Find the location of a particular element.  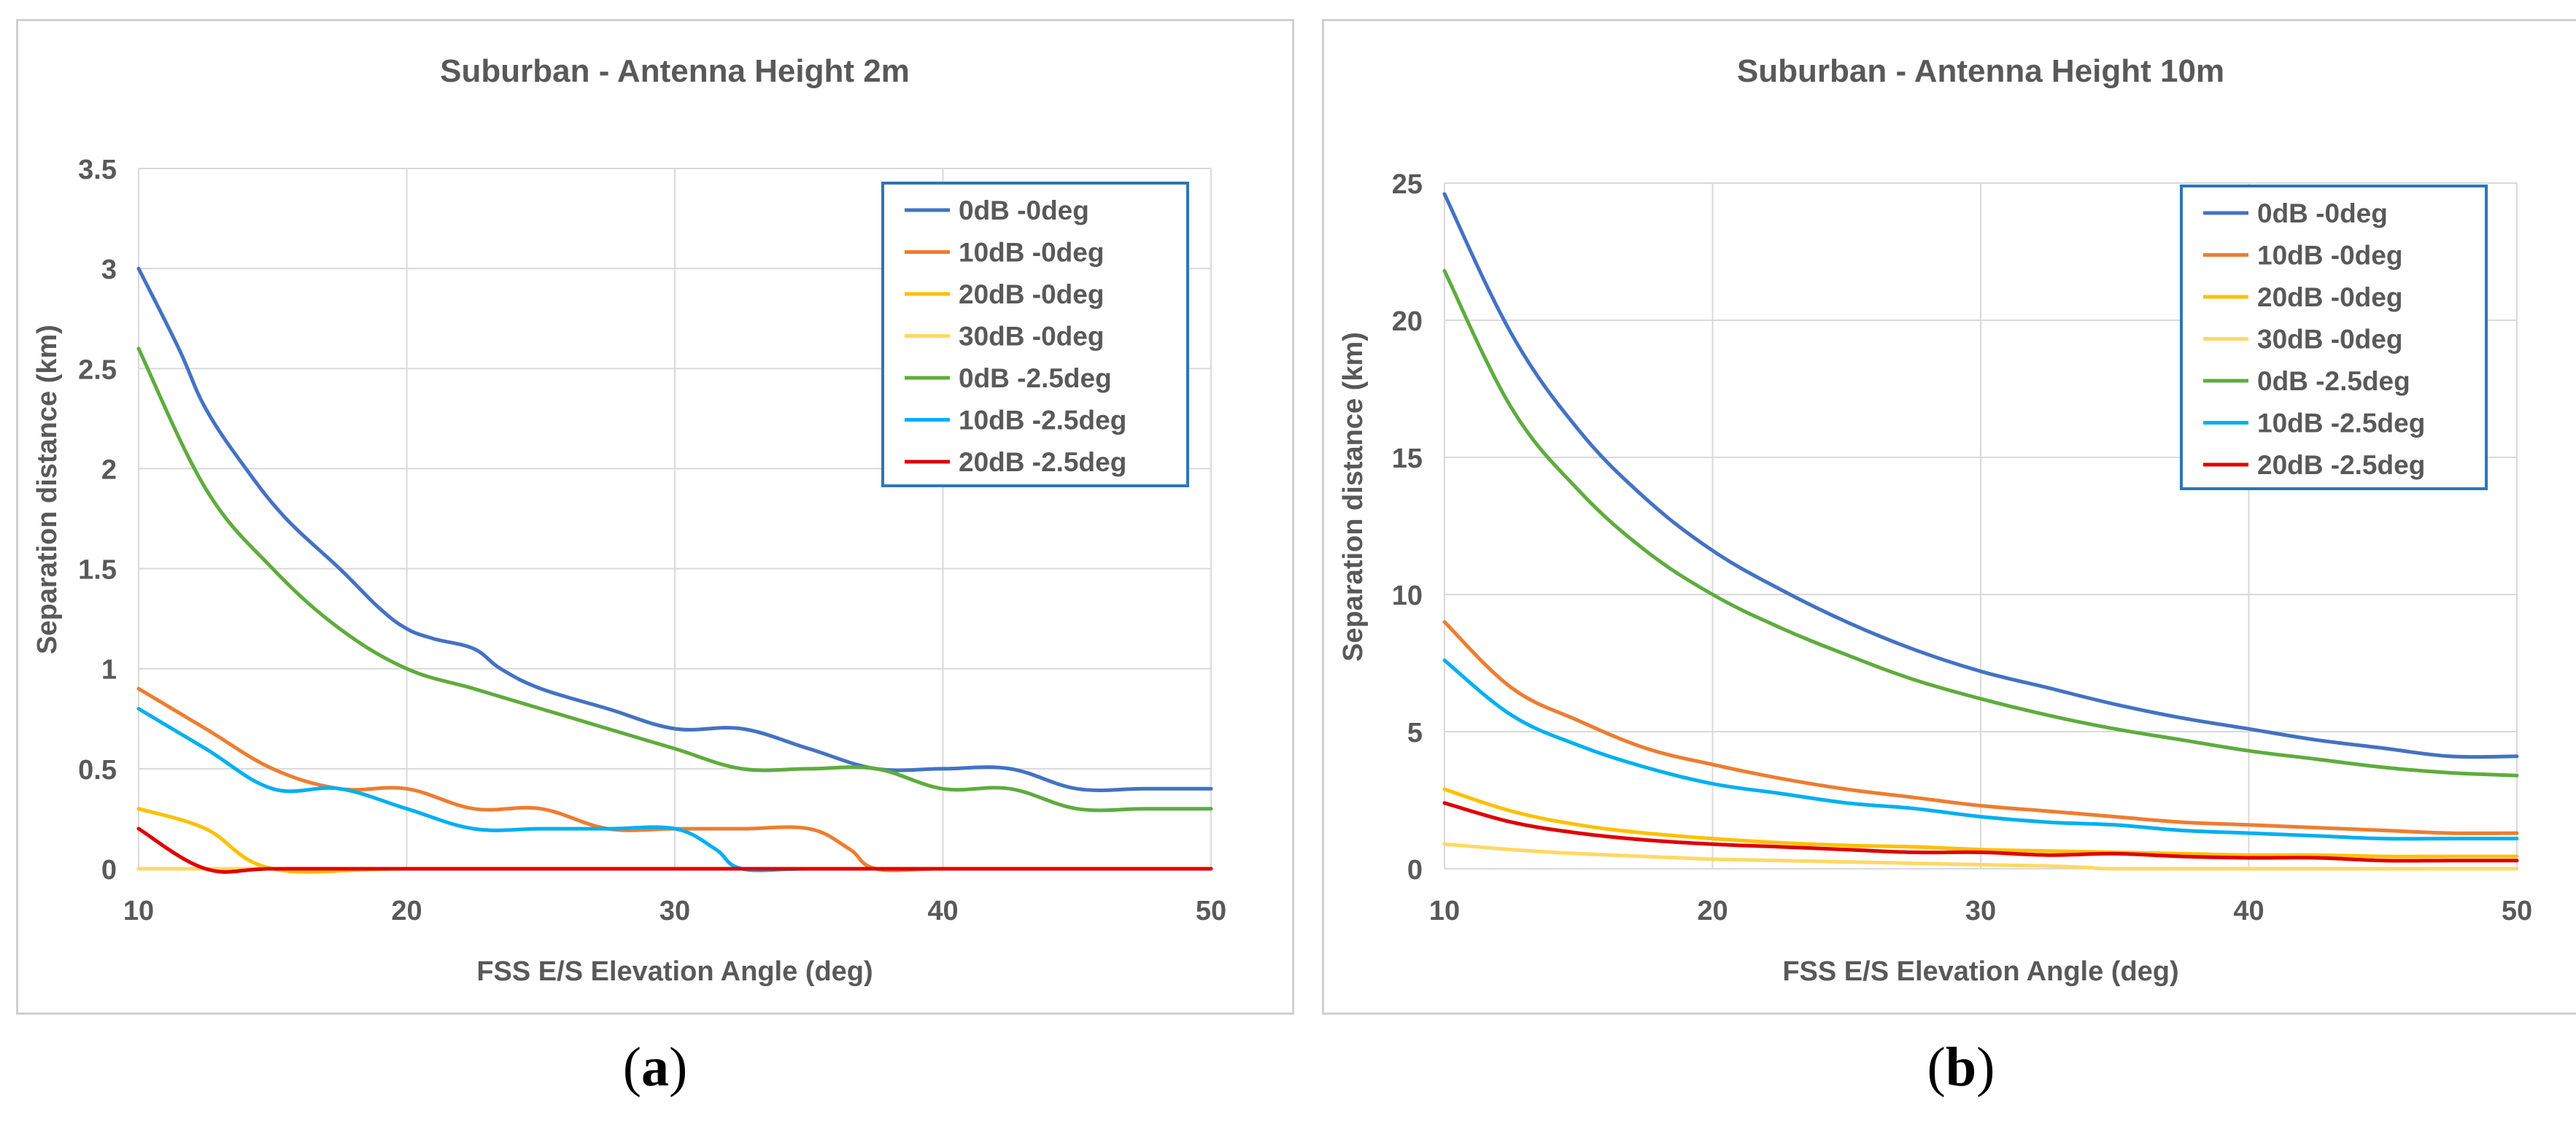

y-tick-label: 0.5 is located at coordinates (97, 770).